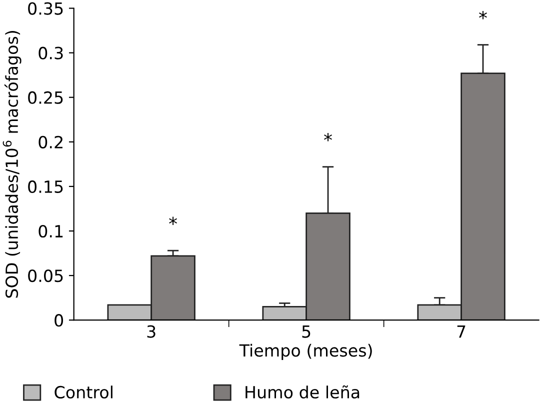 This screenshot has width=547, height=413. I want to click on y-tick-label: 0.05, so click(45, 275).